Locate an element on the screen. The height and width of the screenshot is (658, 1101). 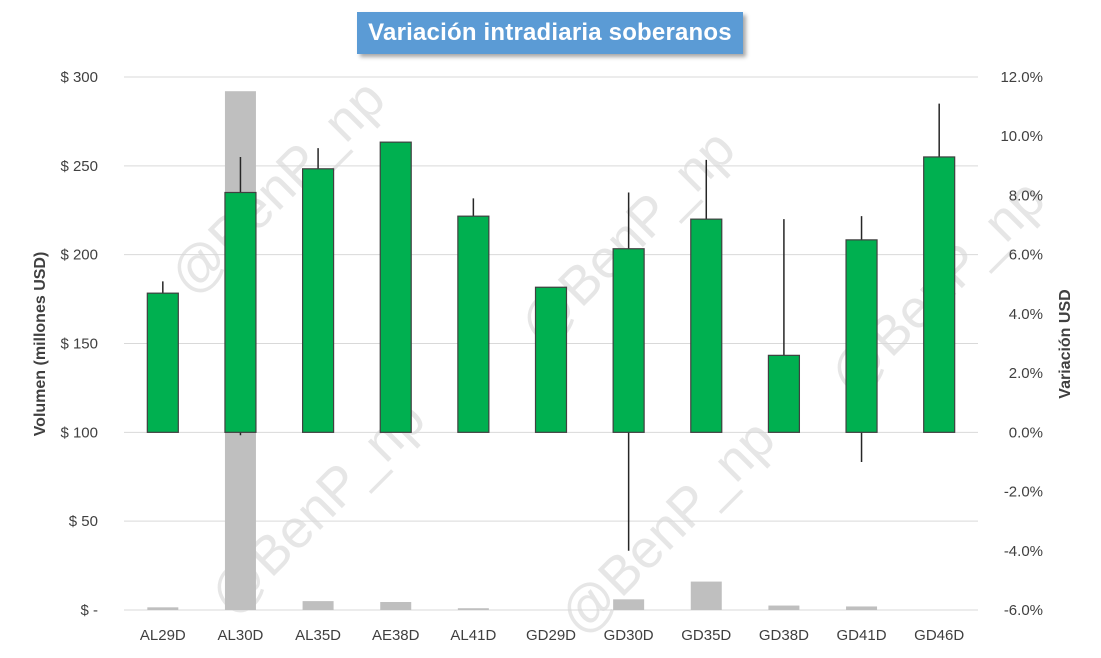
left-tick-label: $ 150 is located at coordinates (79, 344).